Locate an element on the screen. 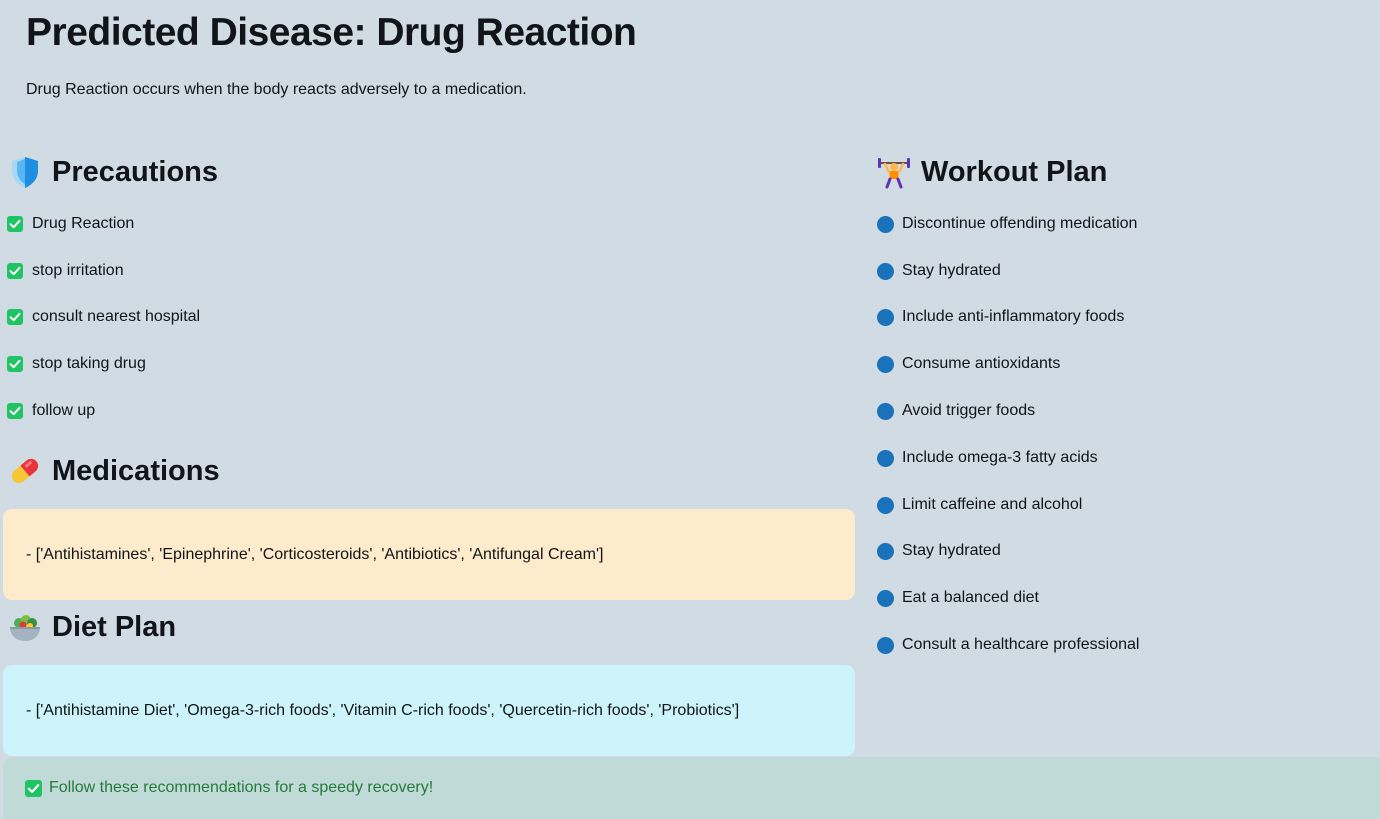 The width and height of the screenshot is (1380, 819). medications-heading: Medications is located at coordinates (114, 471).